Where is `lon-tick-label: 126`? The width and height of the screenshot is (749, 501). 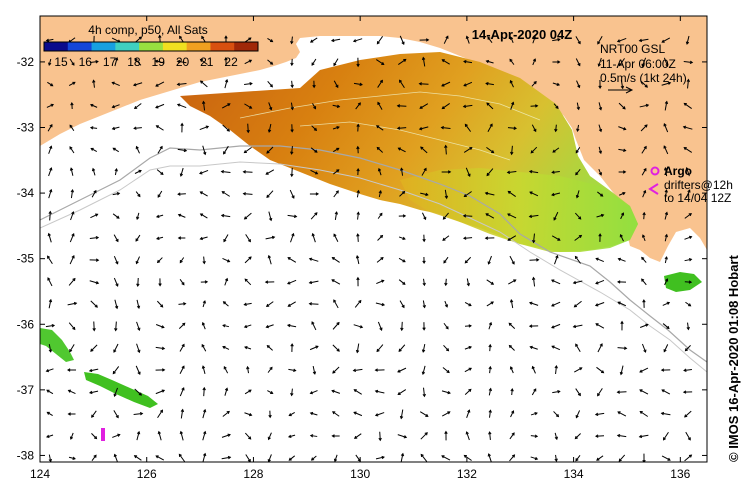
lon-tick-label: 126 is located at coordinates (147, 474).